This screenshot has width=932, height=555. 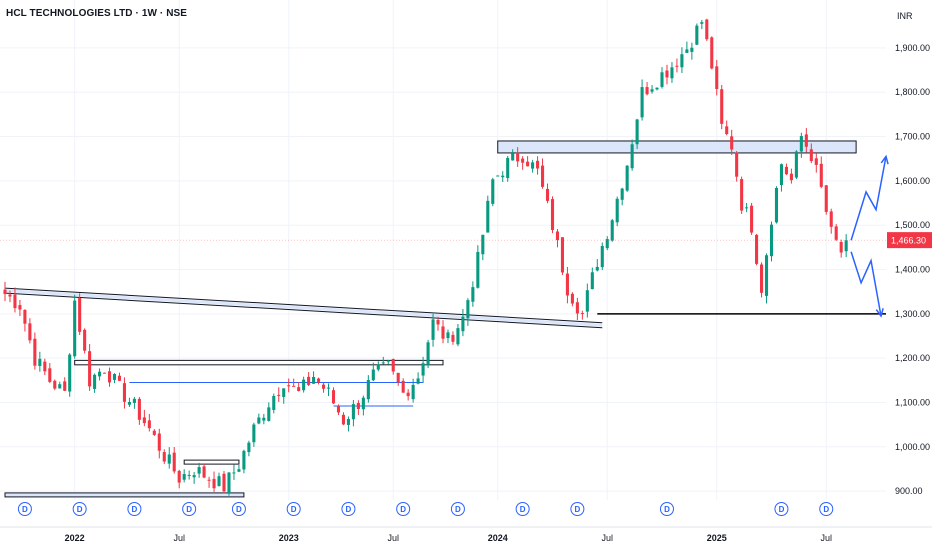 I want to click on currency-label: INR, so click(x=905, y=16).